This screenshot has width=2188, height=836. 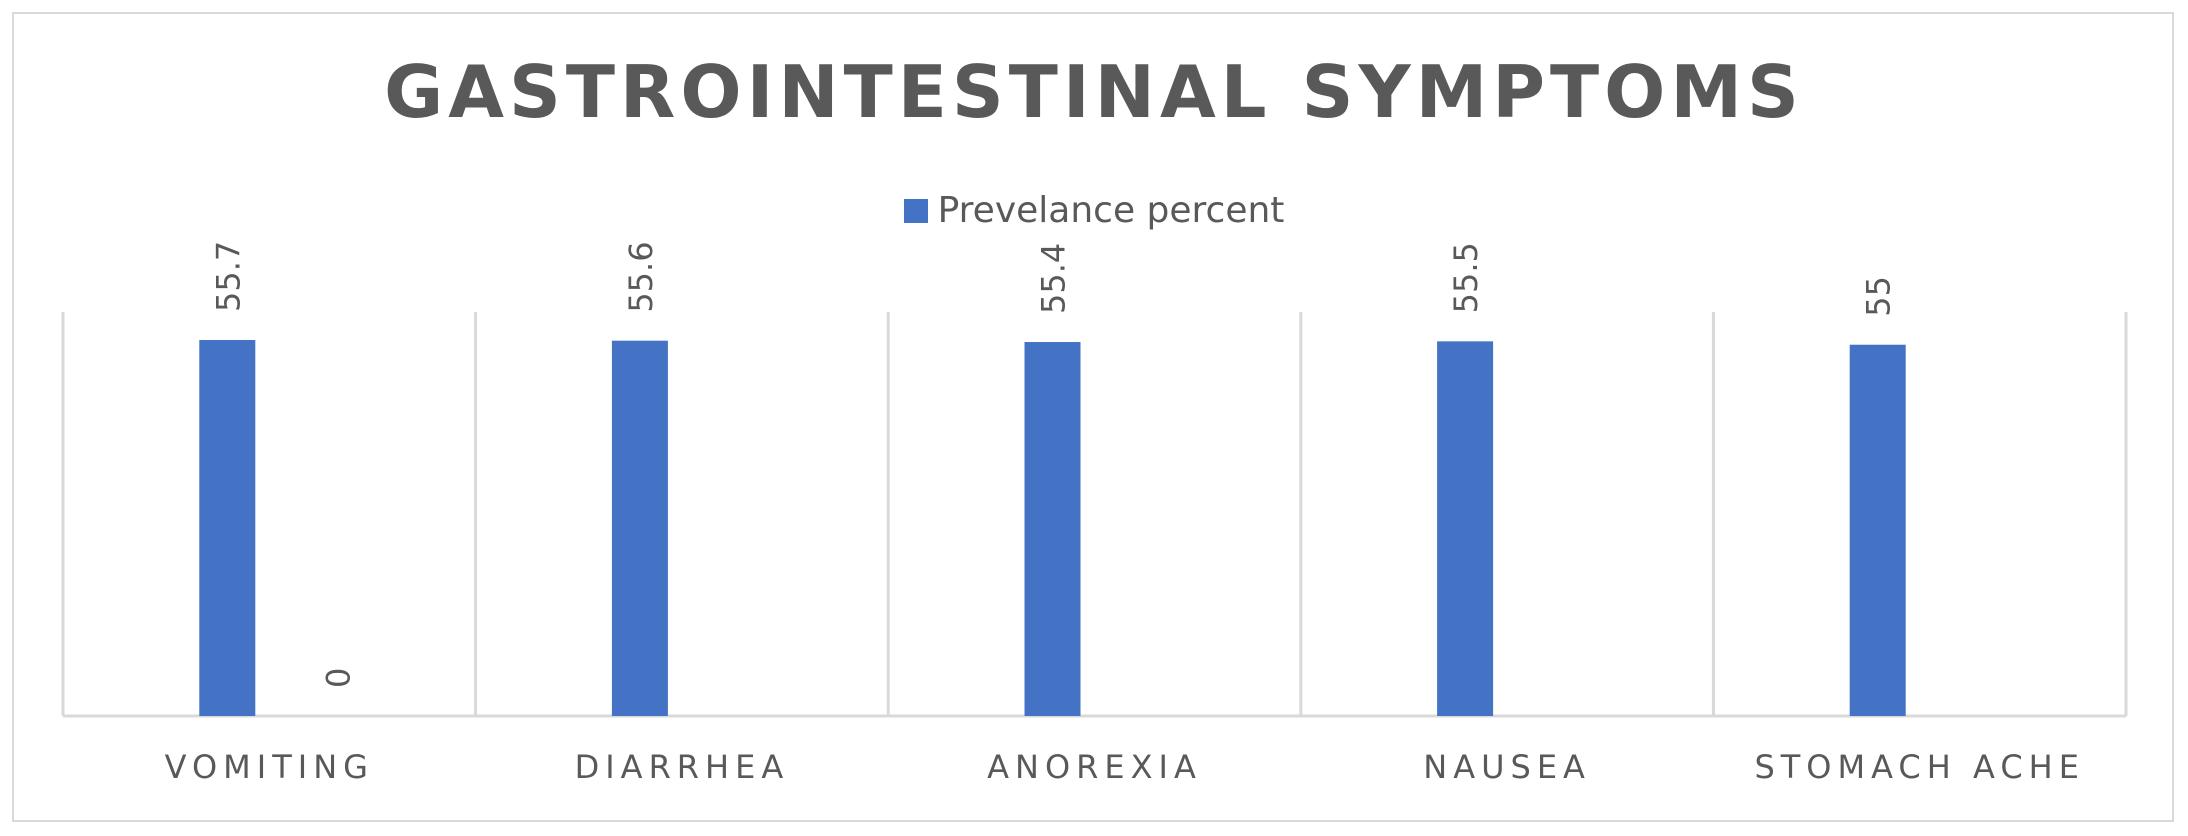 I want to click on data-label: 55.6, so click(x=641, y=276).